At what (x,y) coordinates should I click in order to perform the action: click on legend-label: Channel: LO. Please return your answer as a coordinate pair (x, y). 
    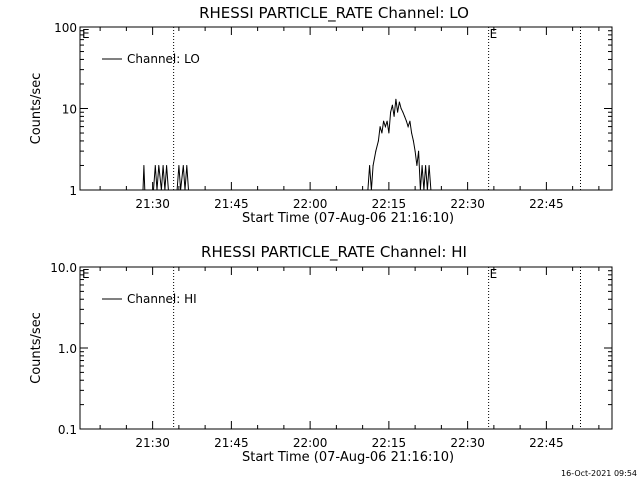
    Looking at the image, I should click on (163, 59).